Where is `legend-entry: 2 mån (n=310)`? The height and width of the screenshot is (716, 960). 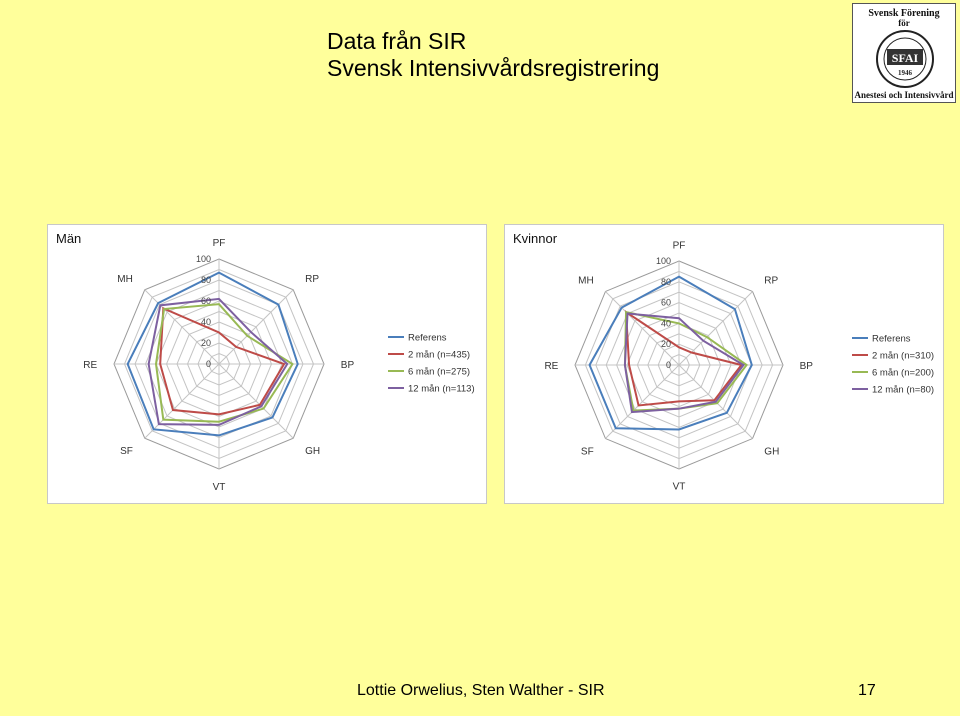 legend-entry: 2 mån (n=310) is located at coordinates (903, 356).